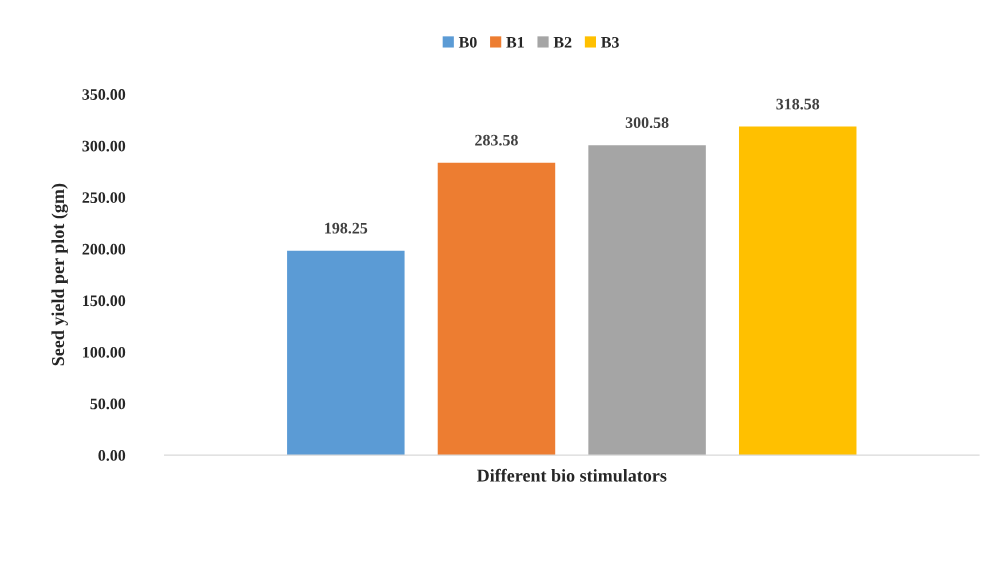  What do you see at coordinates (108, 404) in the screenshot?
I see `y-tick-label: 50.00` at bounding box center [108, 404].